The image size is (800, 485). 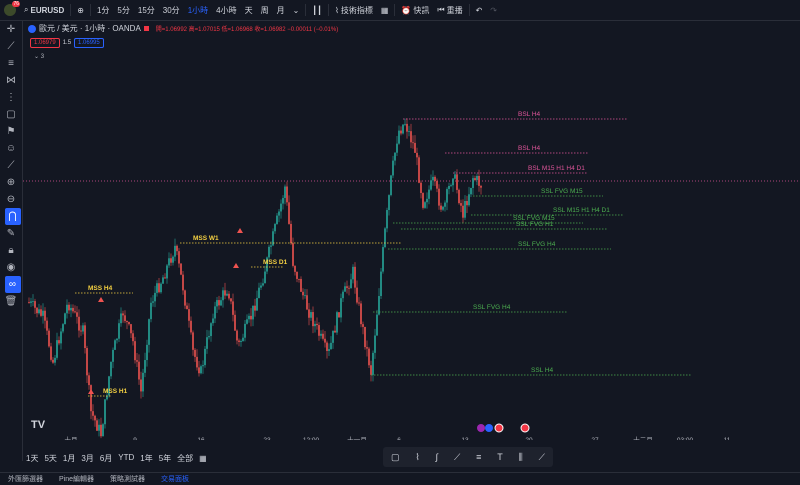 I want to click on stay-drawing-tool: ✎, so click(x=11, y=233).